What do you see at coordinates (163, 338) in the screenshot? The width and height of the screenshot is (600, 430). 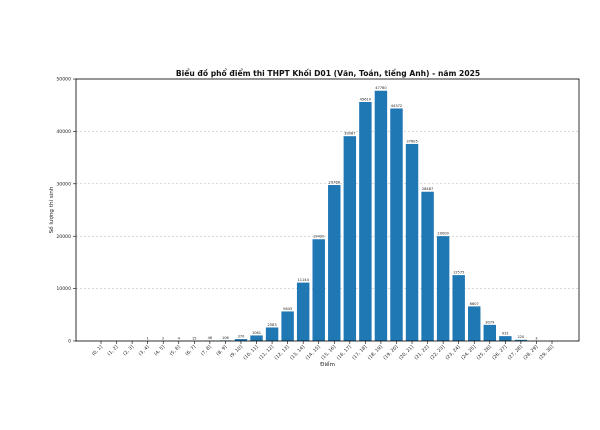 I see `data-label: 2` at bounding box center [163, 338].